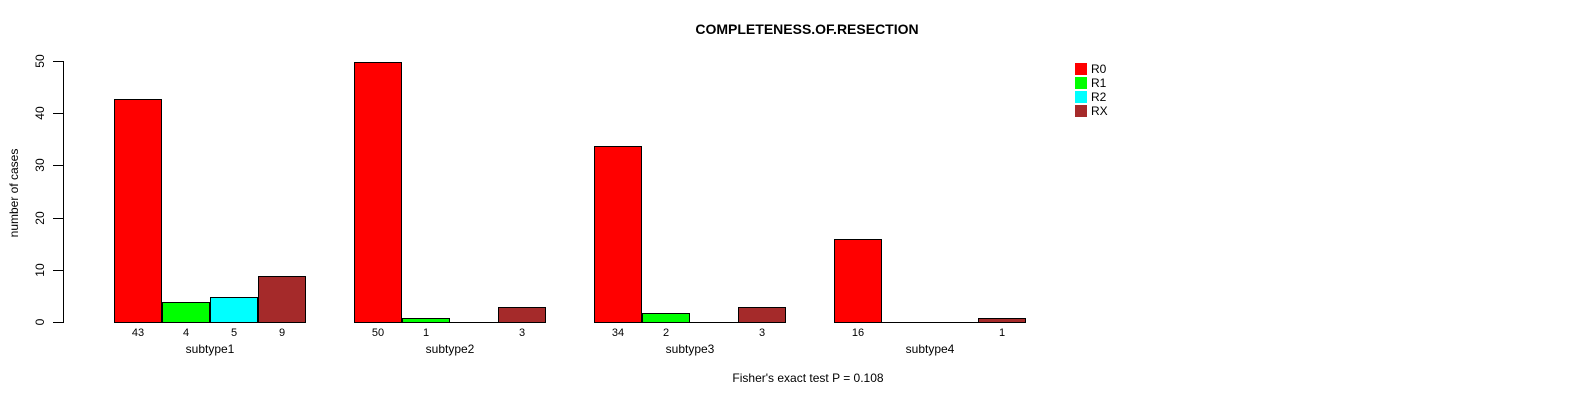 This screenshot has width=1590, height=400. Describe the element at coordinates (807, 29) in the screenshot. I see `chart-title: COMPLETENESS.OF.RESECTION` at that location.